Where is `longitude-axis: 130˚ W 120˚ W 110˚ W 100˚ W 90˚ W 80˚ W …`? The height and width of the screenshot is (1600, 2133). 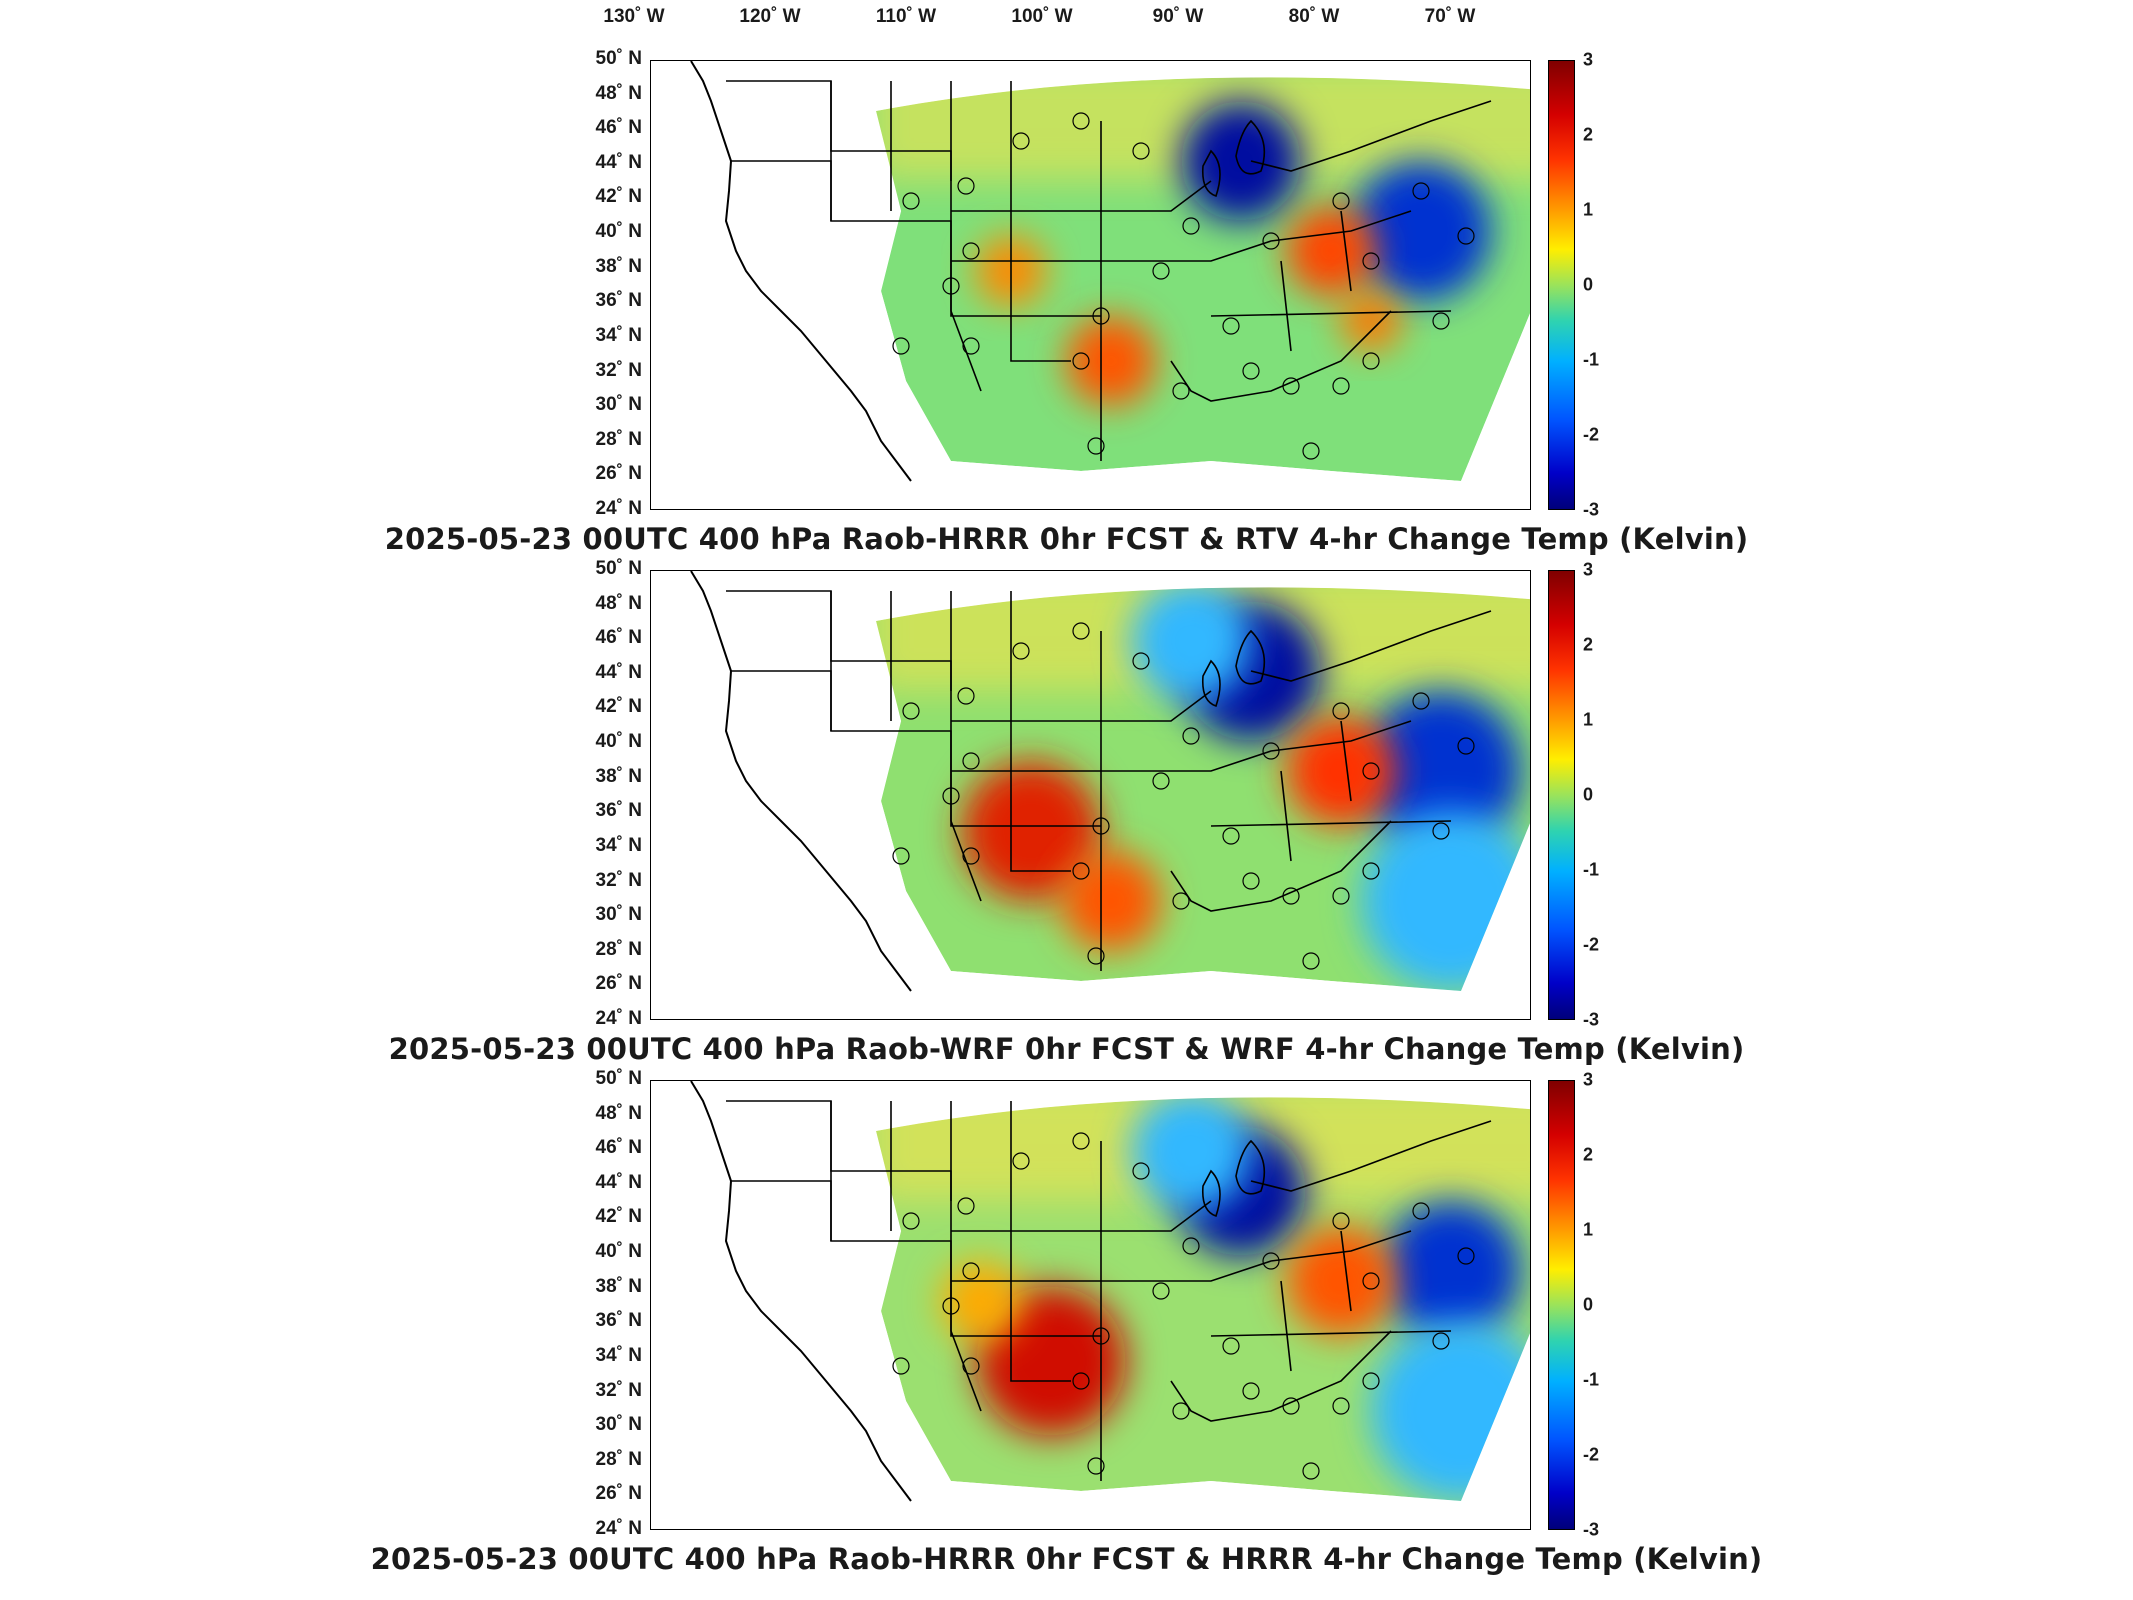 longitude-axis: 130˚ W 120˚ W 110˚ W 100˚ W 90˚ W 80˚ W … is located at coordinates (1066, 21).